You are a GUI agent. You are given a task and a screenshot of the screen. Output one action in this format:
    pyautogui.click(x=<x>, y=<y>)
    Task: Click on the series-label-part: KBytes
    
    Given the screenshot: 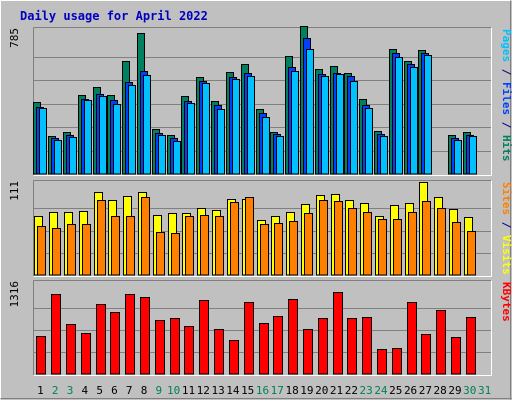 What is the action you would take?
    pyautogui.click(x=506, y=302)
    